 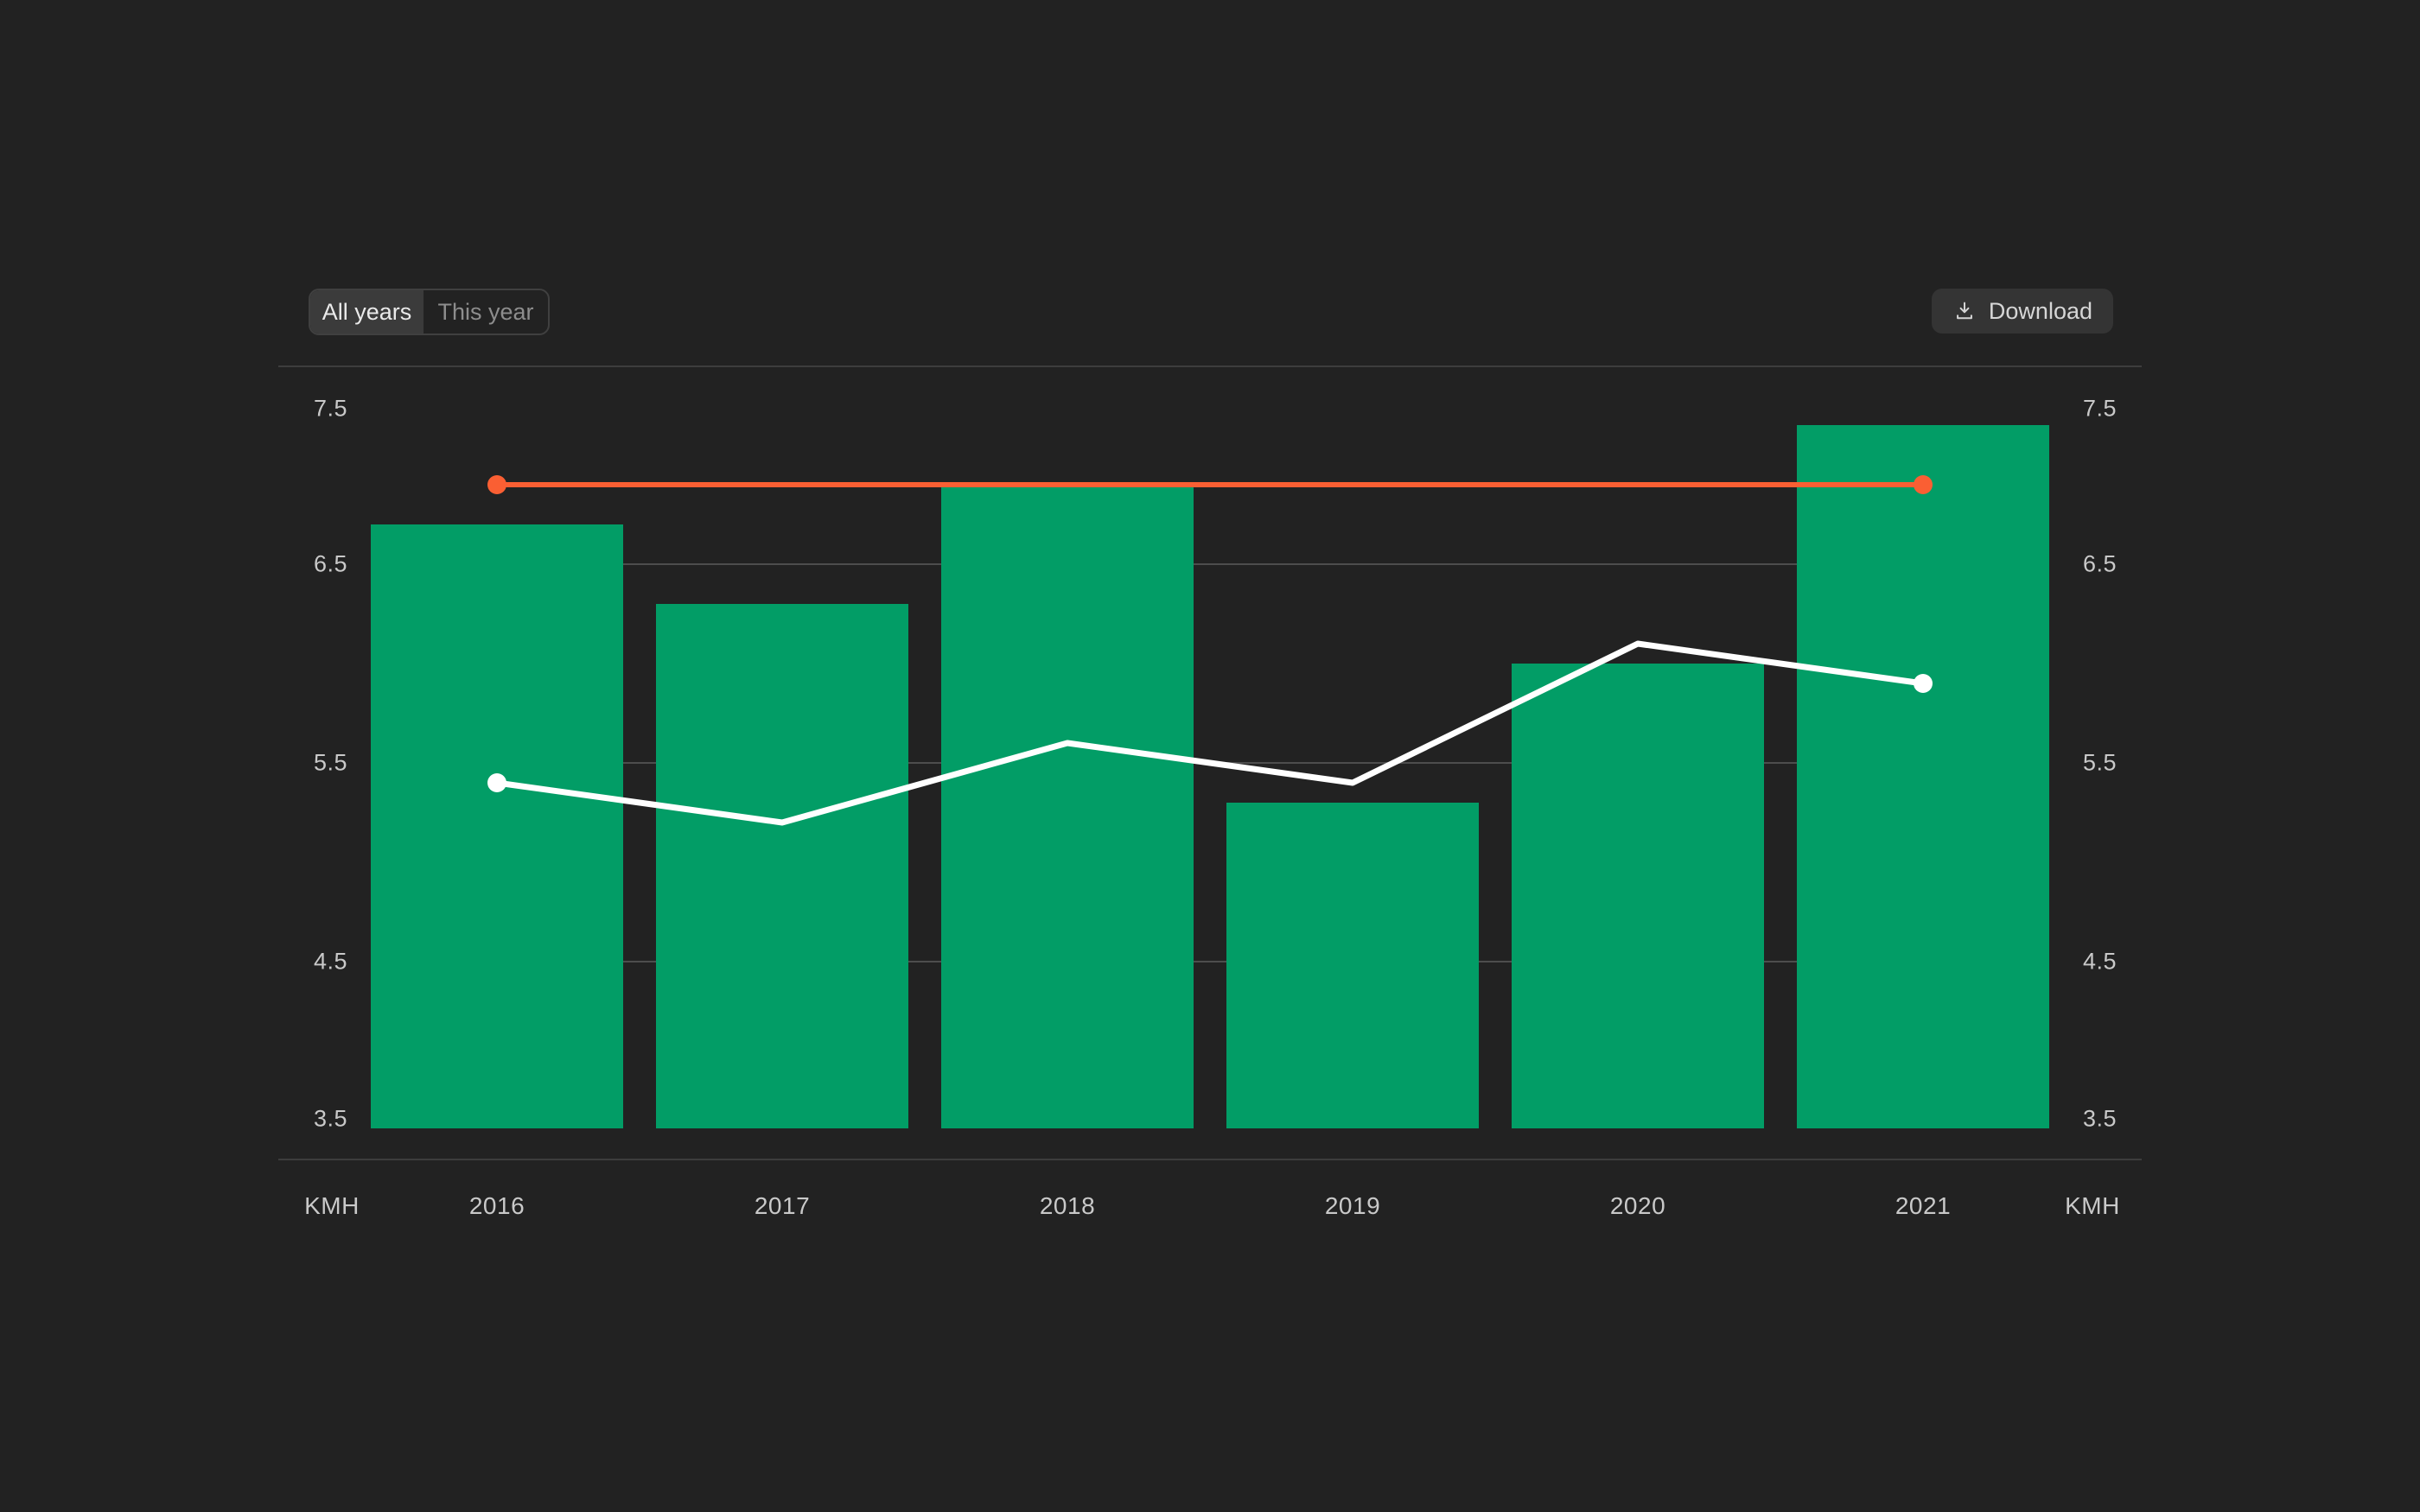 I want to click on year-filter-toggle: All years This year, so click(x=429, y=312).